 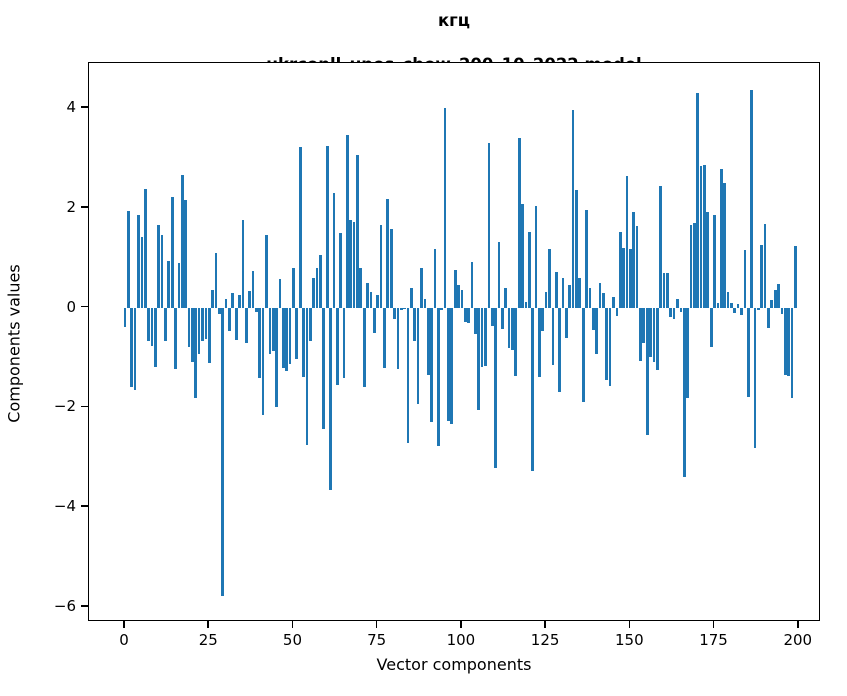 What do you see at coordinates (71, 306) in the screenshot?
I see `y-tick-label: 0` at bounding box center [71, 306].